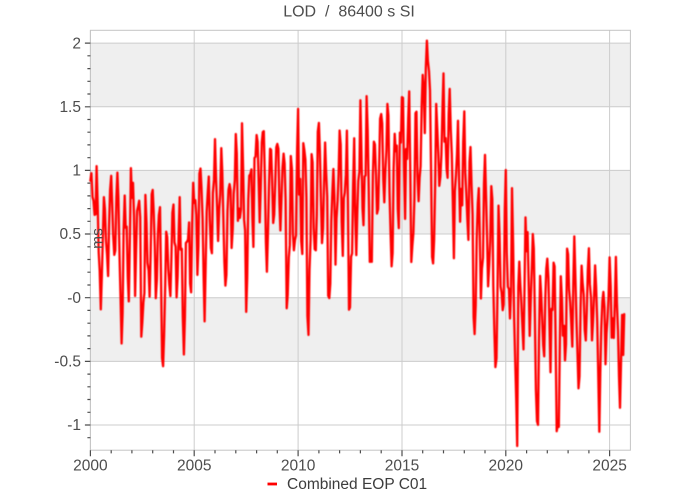 This screenshot has width=700, height=500. What do you see at coordinates (74, 425) in the screenshot?
I see `svg-text: -1` at bounding box center [74, 425].